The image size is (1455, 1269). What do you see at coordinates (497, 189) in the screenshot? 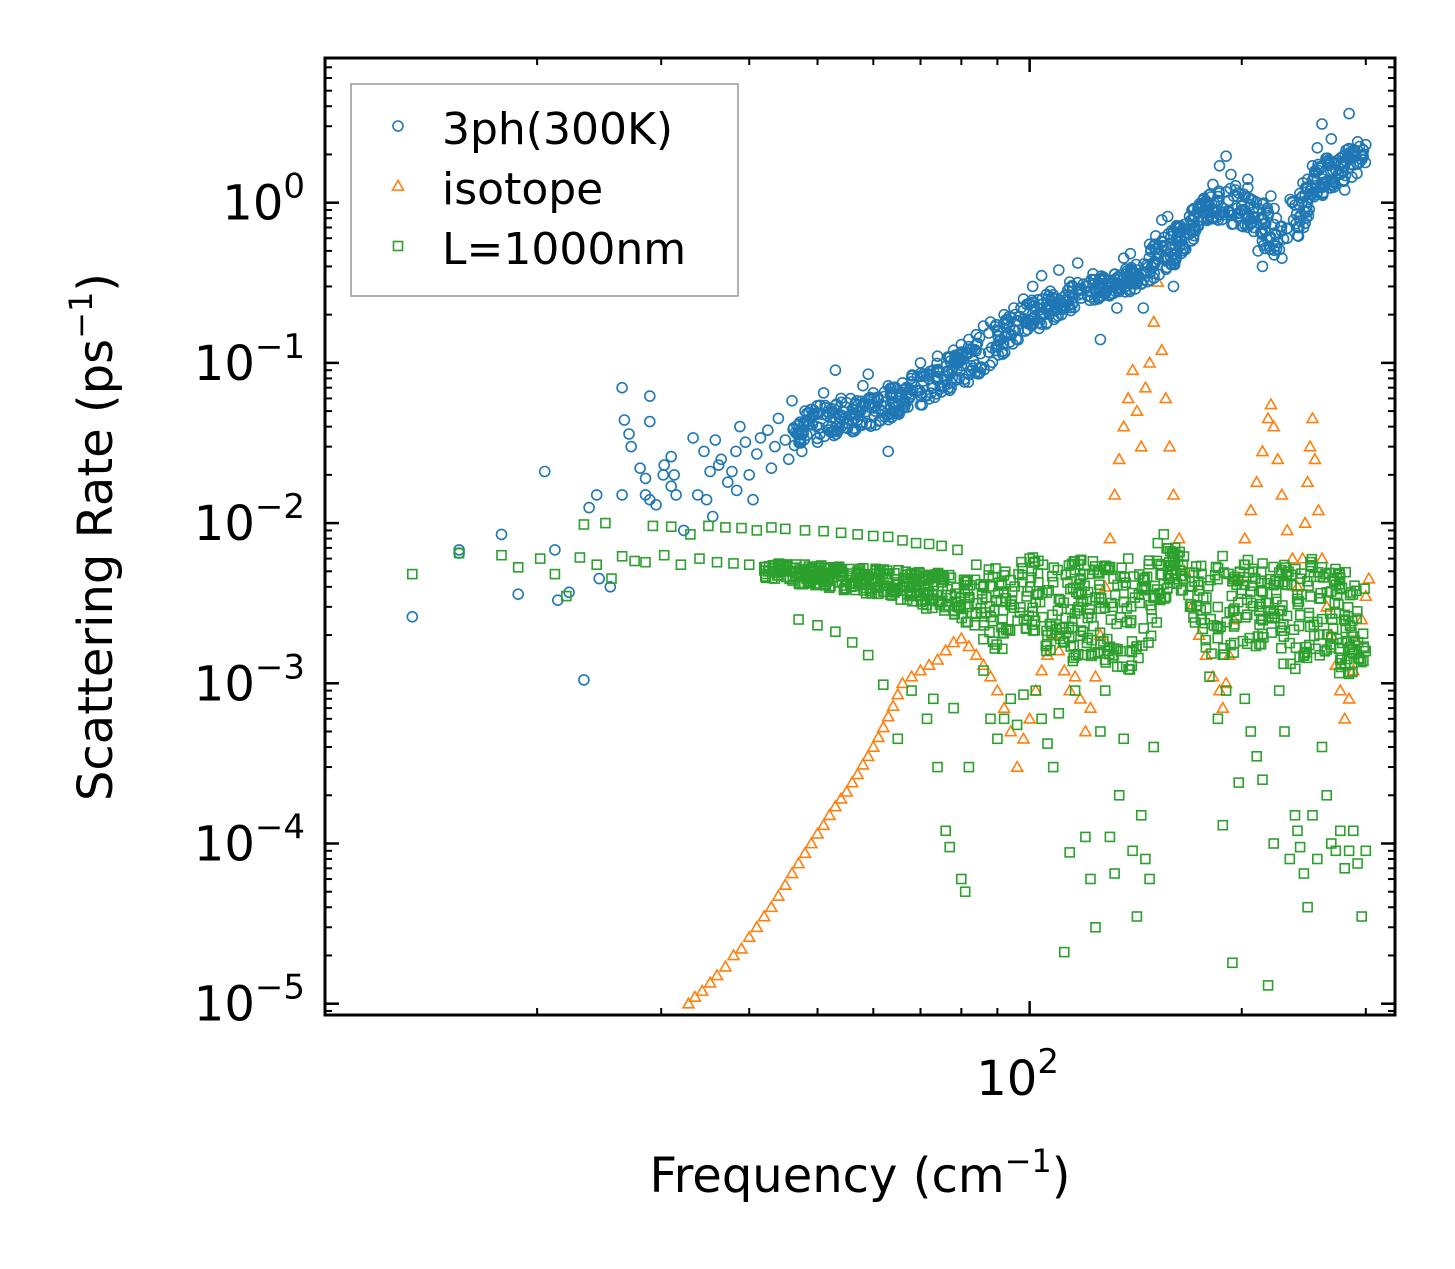
I see `legend-item: isotope` at bounding box center [497, 189].